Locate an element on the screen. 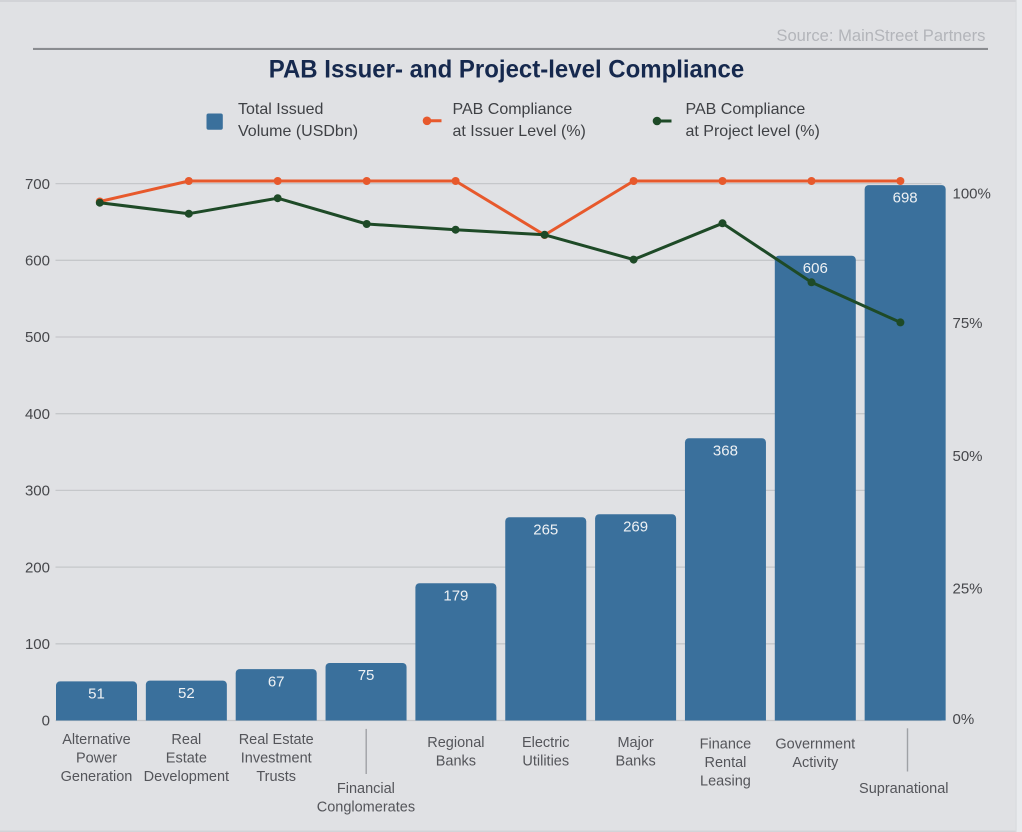  svg-text: Real is located at coordinates (186, 740).